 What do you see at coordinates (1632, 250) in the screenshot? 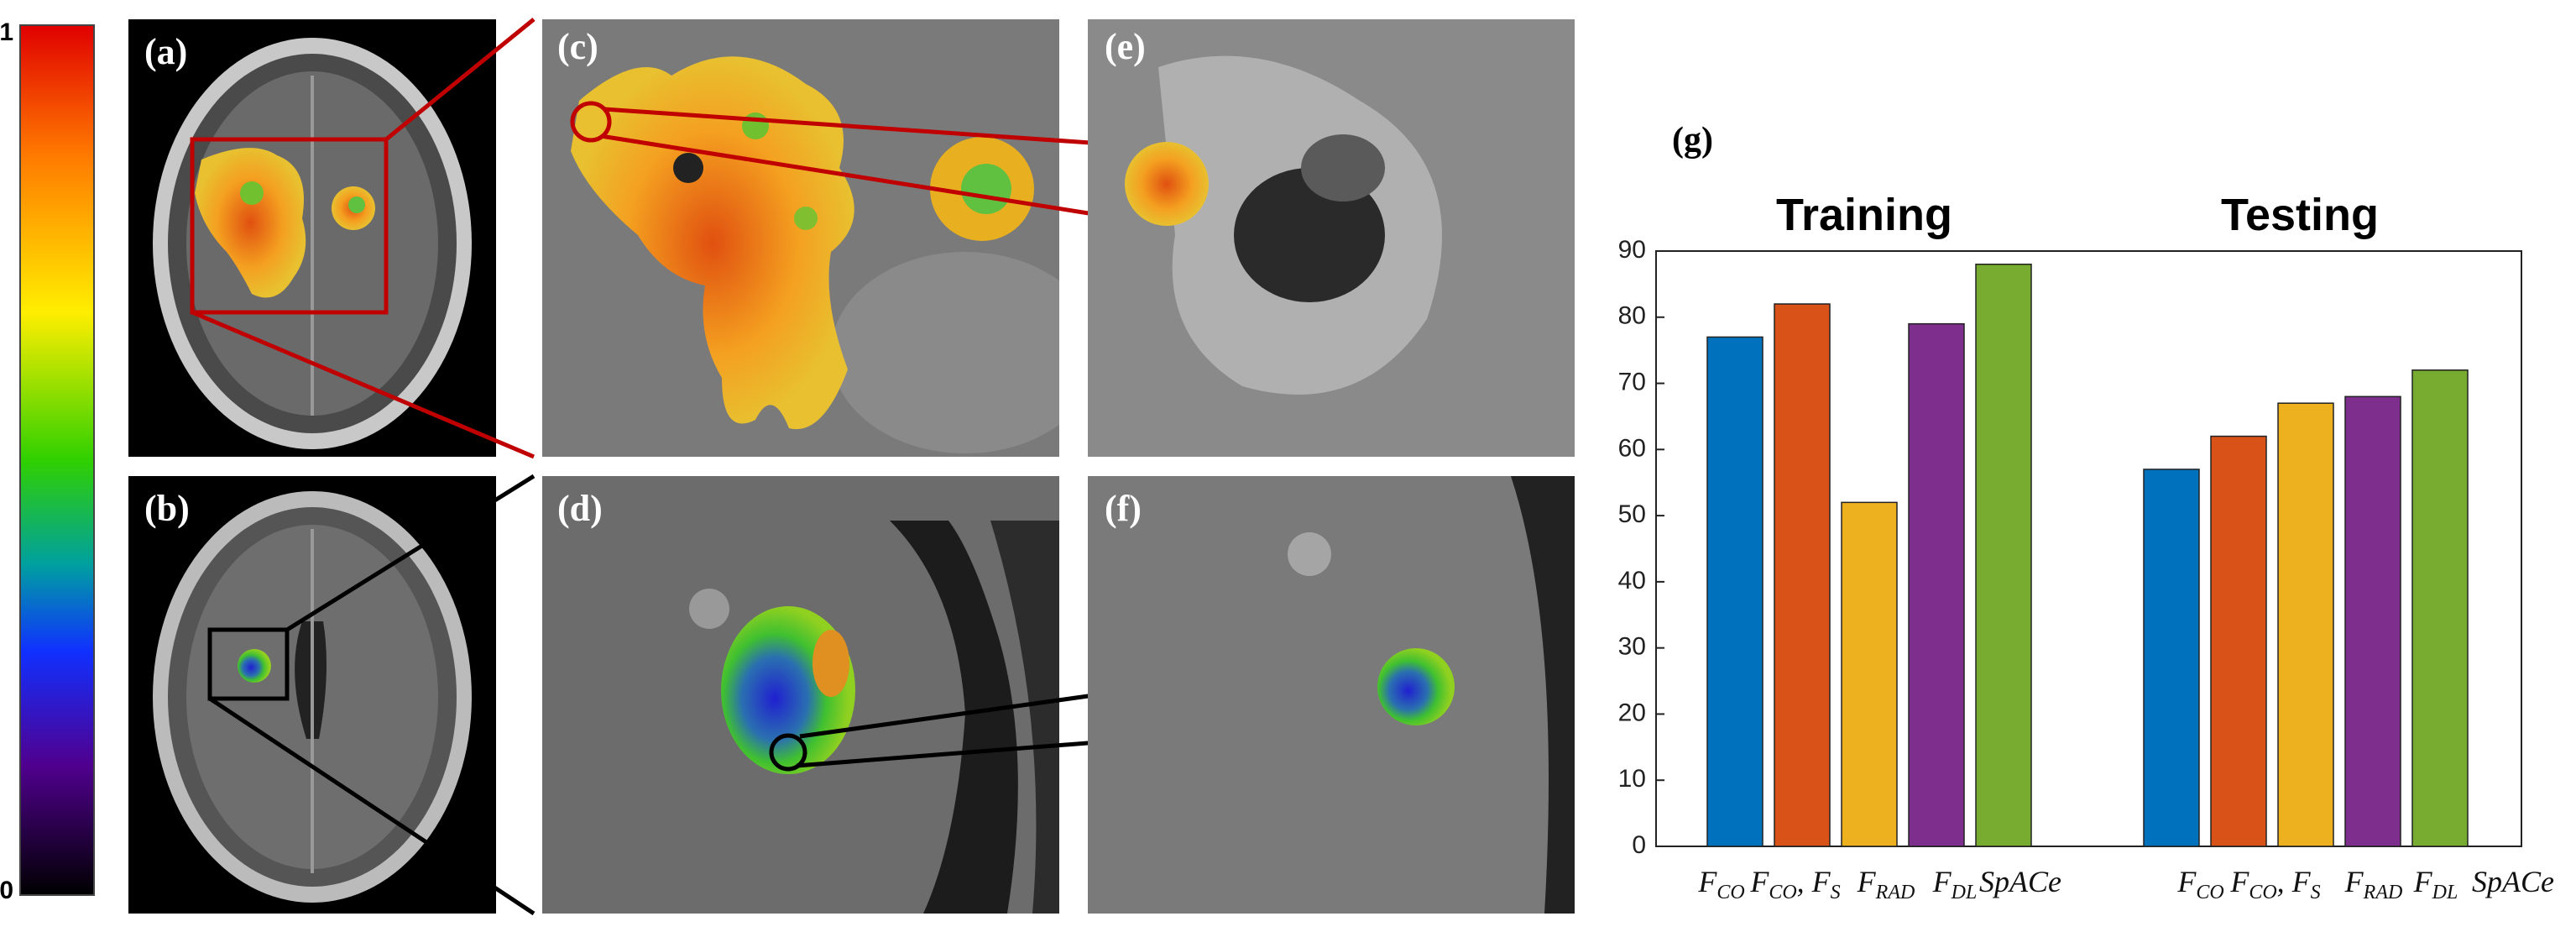
I see `y-tick-label: 90` at bounding box center [1632, 250].